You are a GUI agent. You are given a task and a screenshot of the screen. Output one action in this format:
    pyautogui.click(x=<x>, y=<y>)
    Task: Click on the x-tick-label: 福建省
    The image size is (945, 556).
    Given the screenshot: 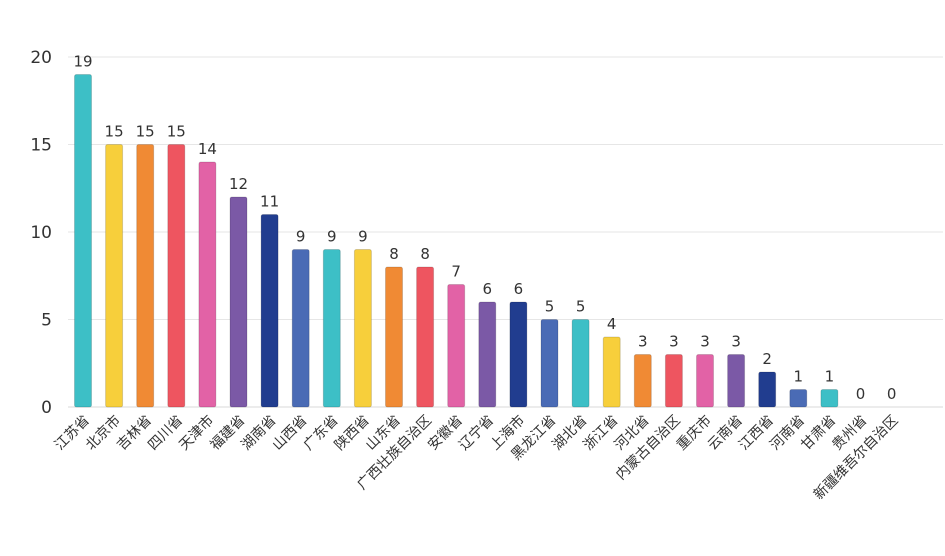 What is the action you would take?
    pyautogui.click(x=227, y=433)
    